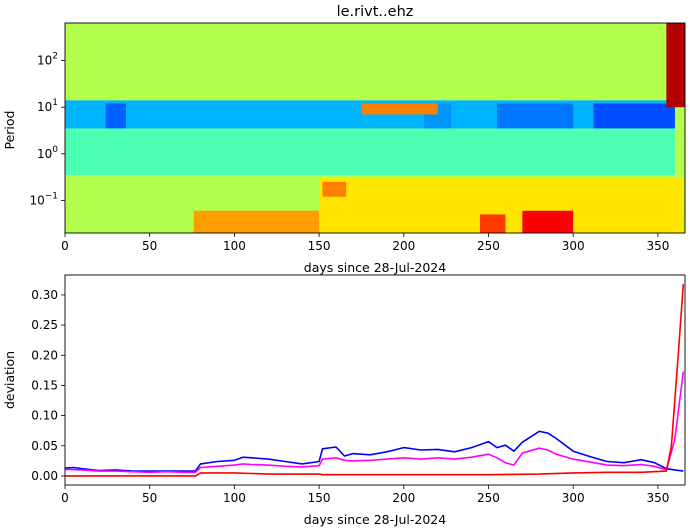  I want to click on deviation-y-tick-label: 0.15, so click(44, 385).